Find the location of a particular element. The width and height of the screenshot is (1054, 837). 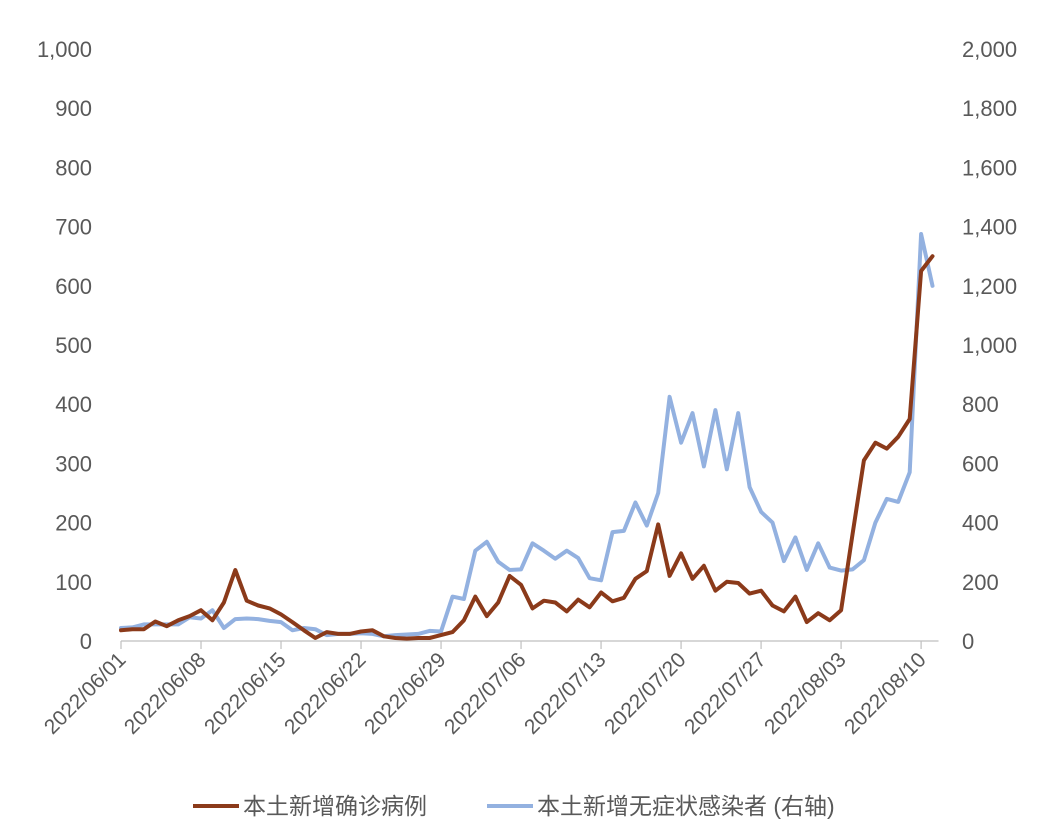

x-tick-label: 2022/07/27 is located at coordinates (725, 693).